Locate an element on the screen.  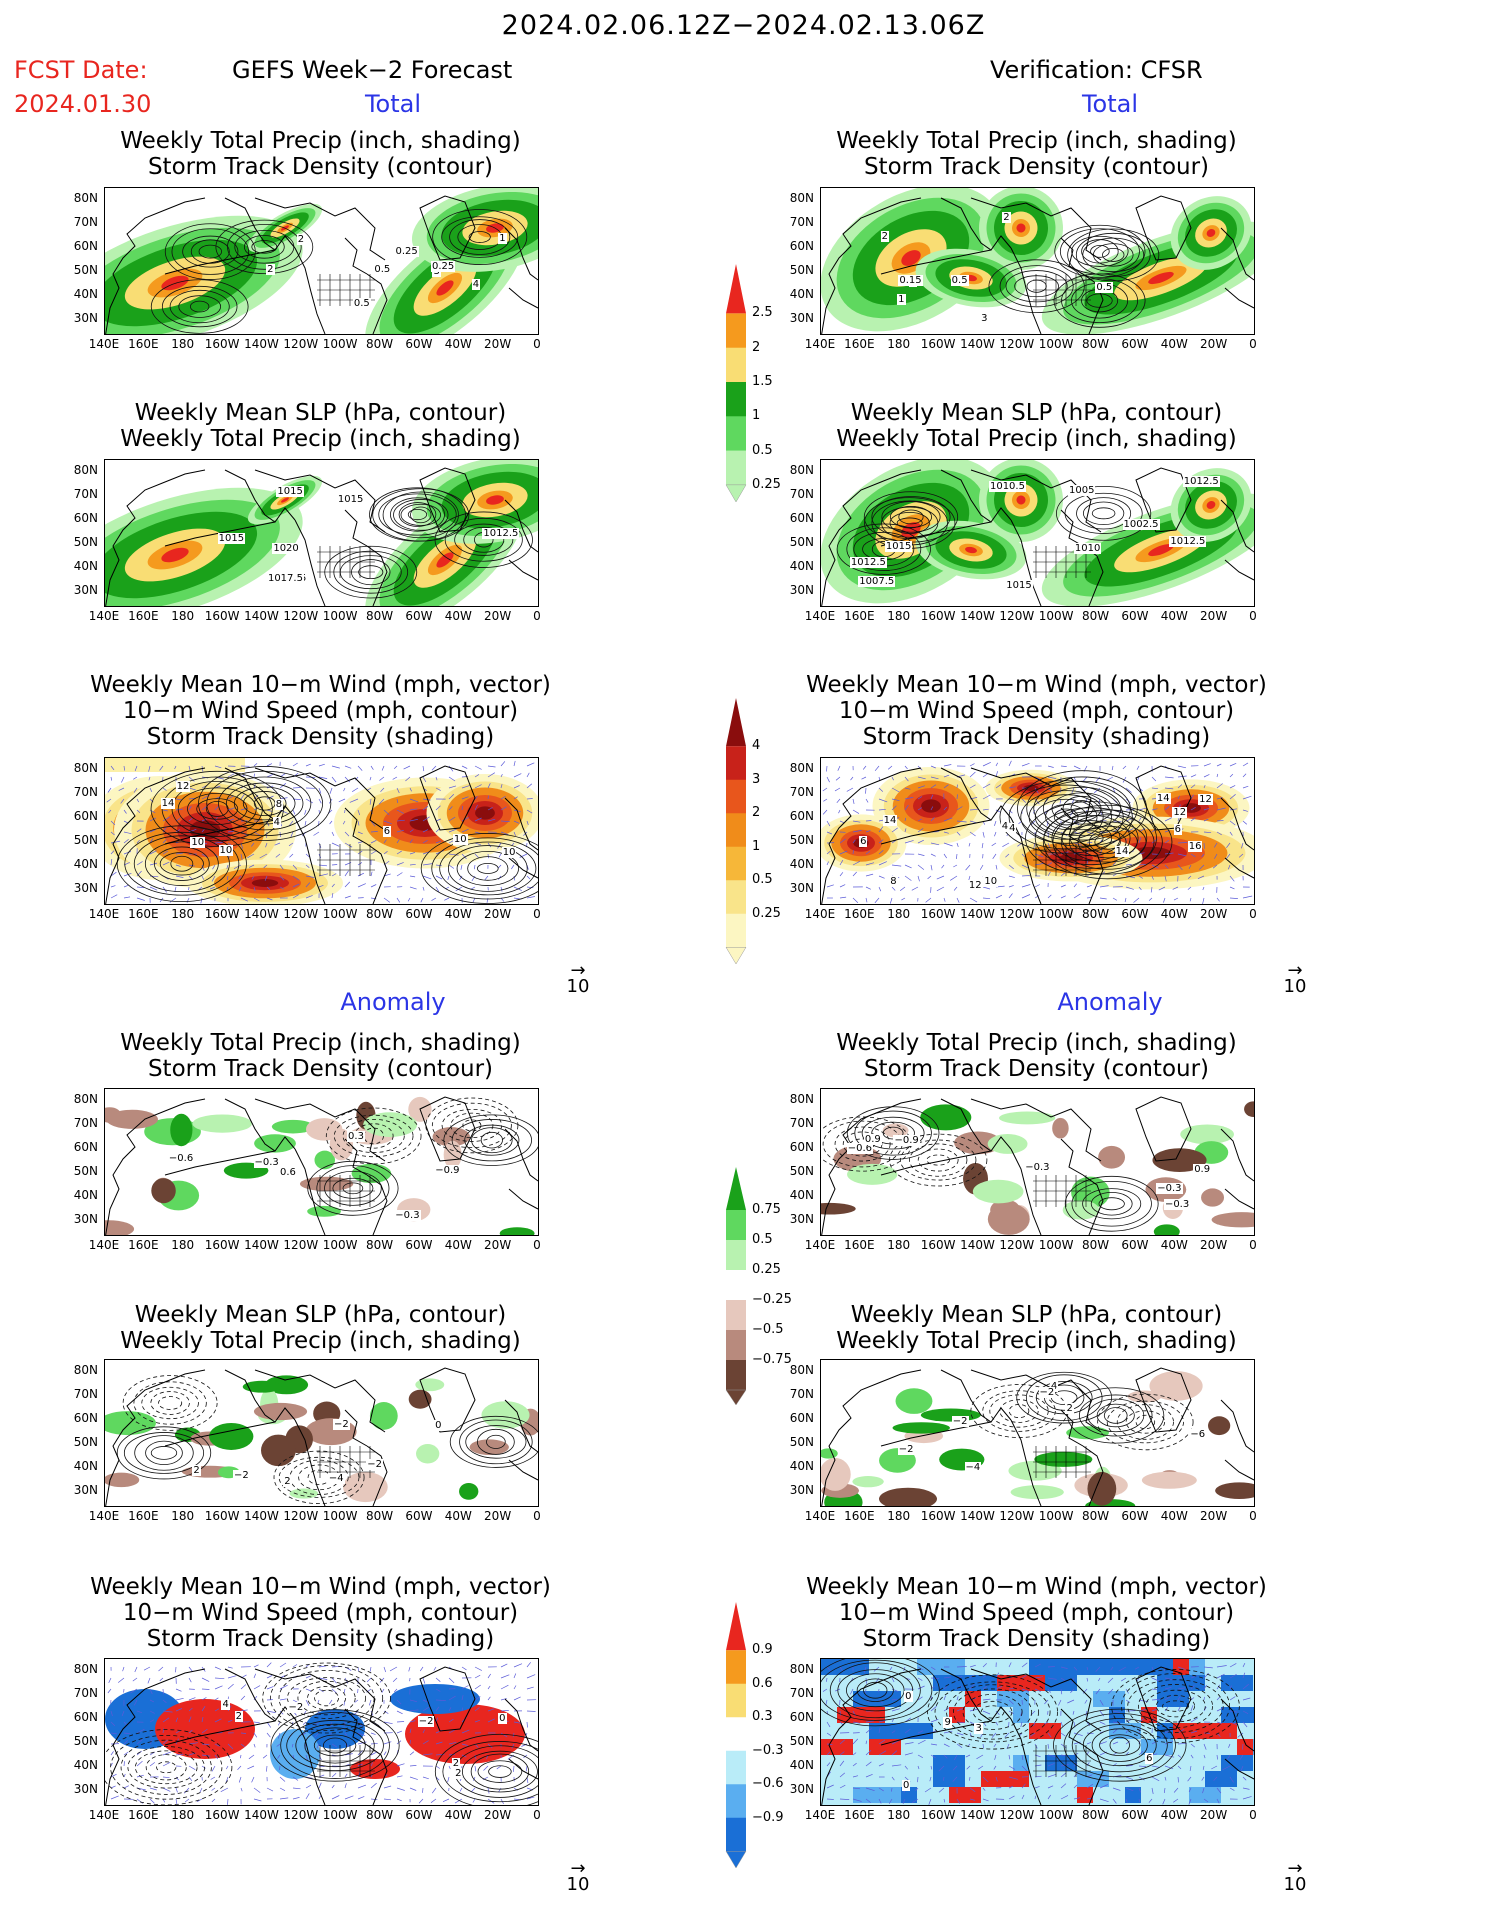
colorbar-precip_anom is located at coordinates (736, 1286).